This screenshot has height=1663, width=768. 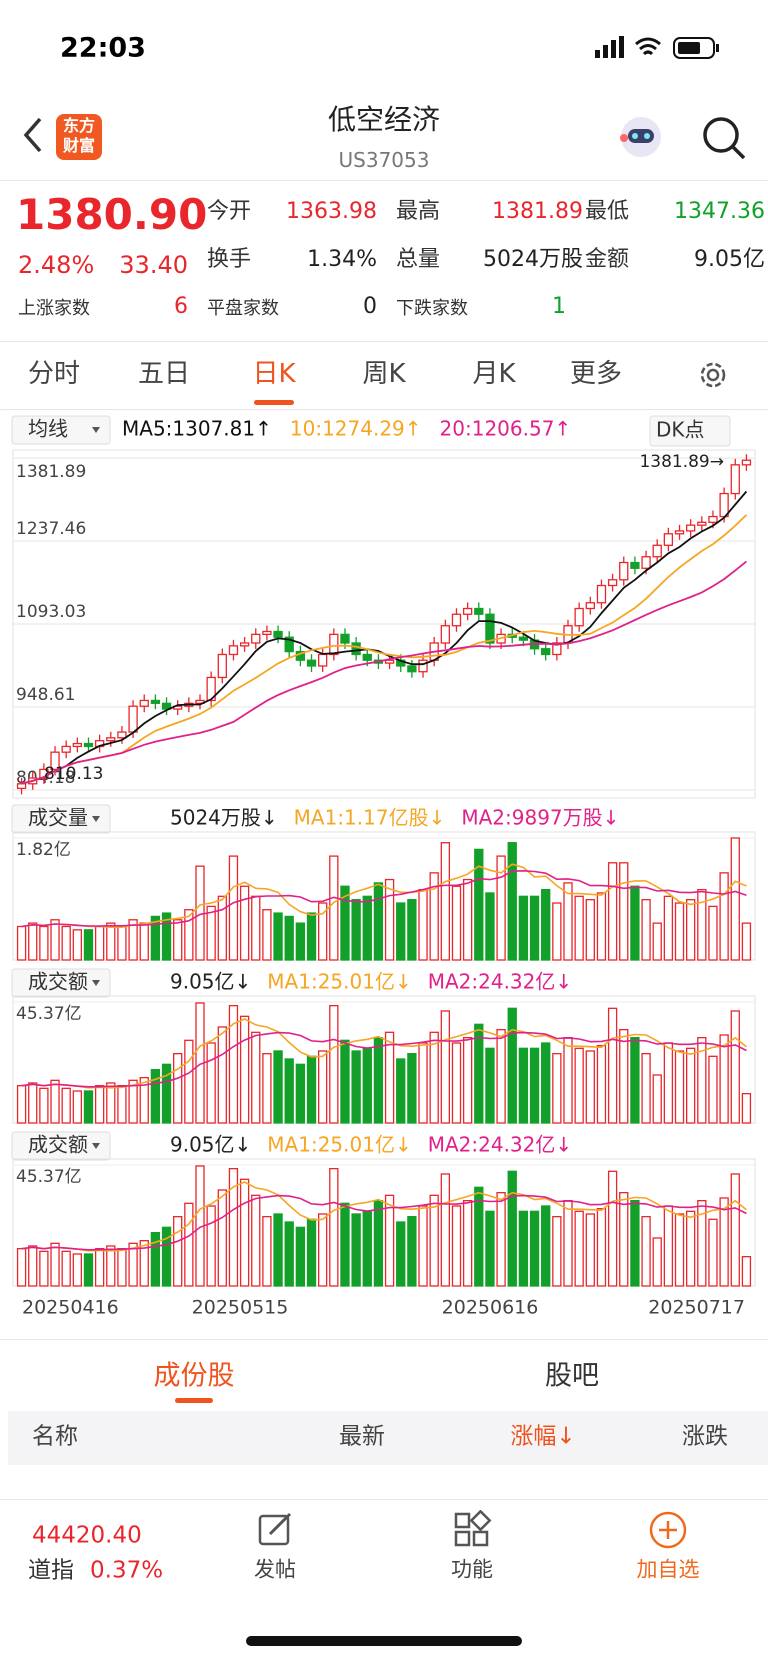 I want to click on period-tab: 周K, so click(x=384, y=374).